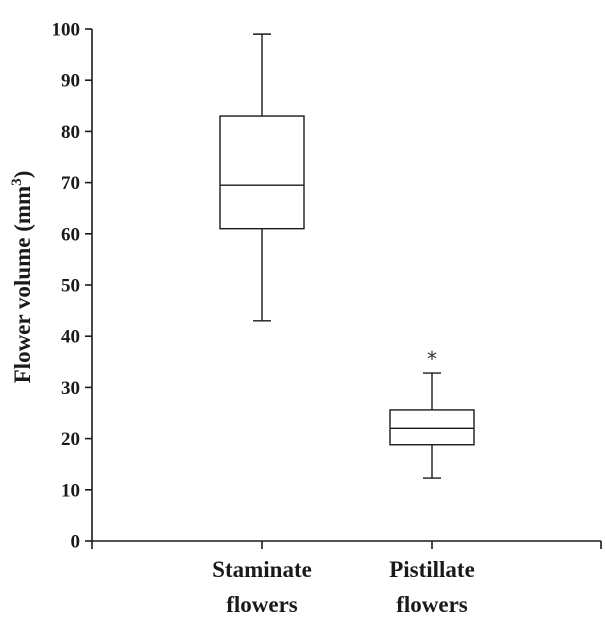  I want to click on y-axis-label-close: ), so click(22, 175).